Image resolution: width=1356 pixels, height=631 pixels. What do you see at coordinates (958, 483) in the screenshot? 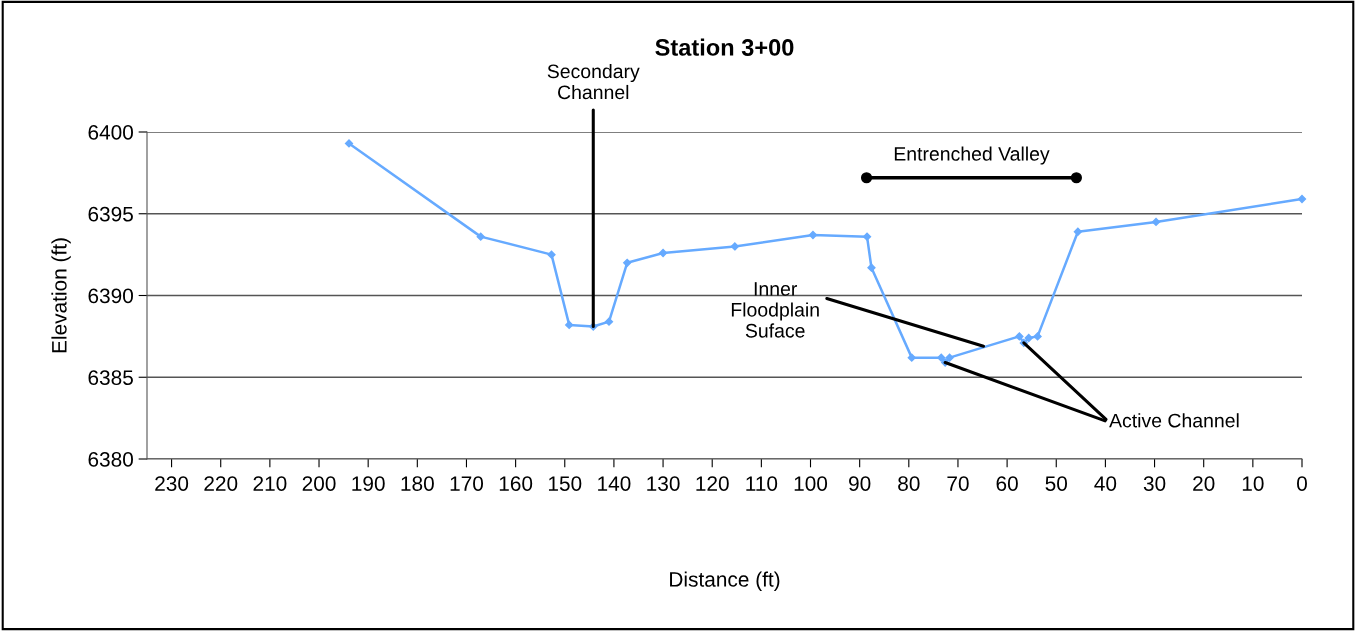
I see `x-tick-label: 70` at bounding box center [958, 483].